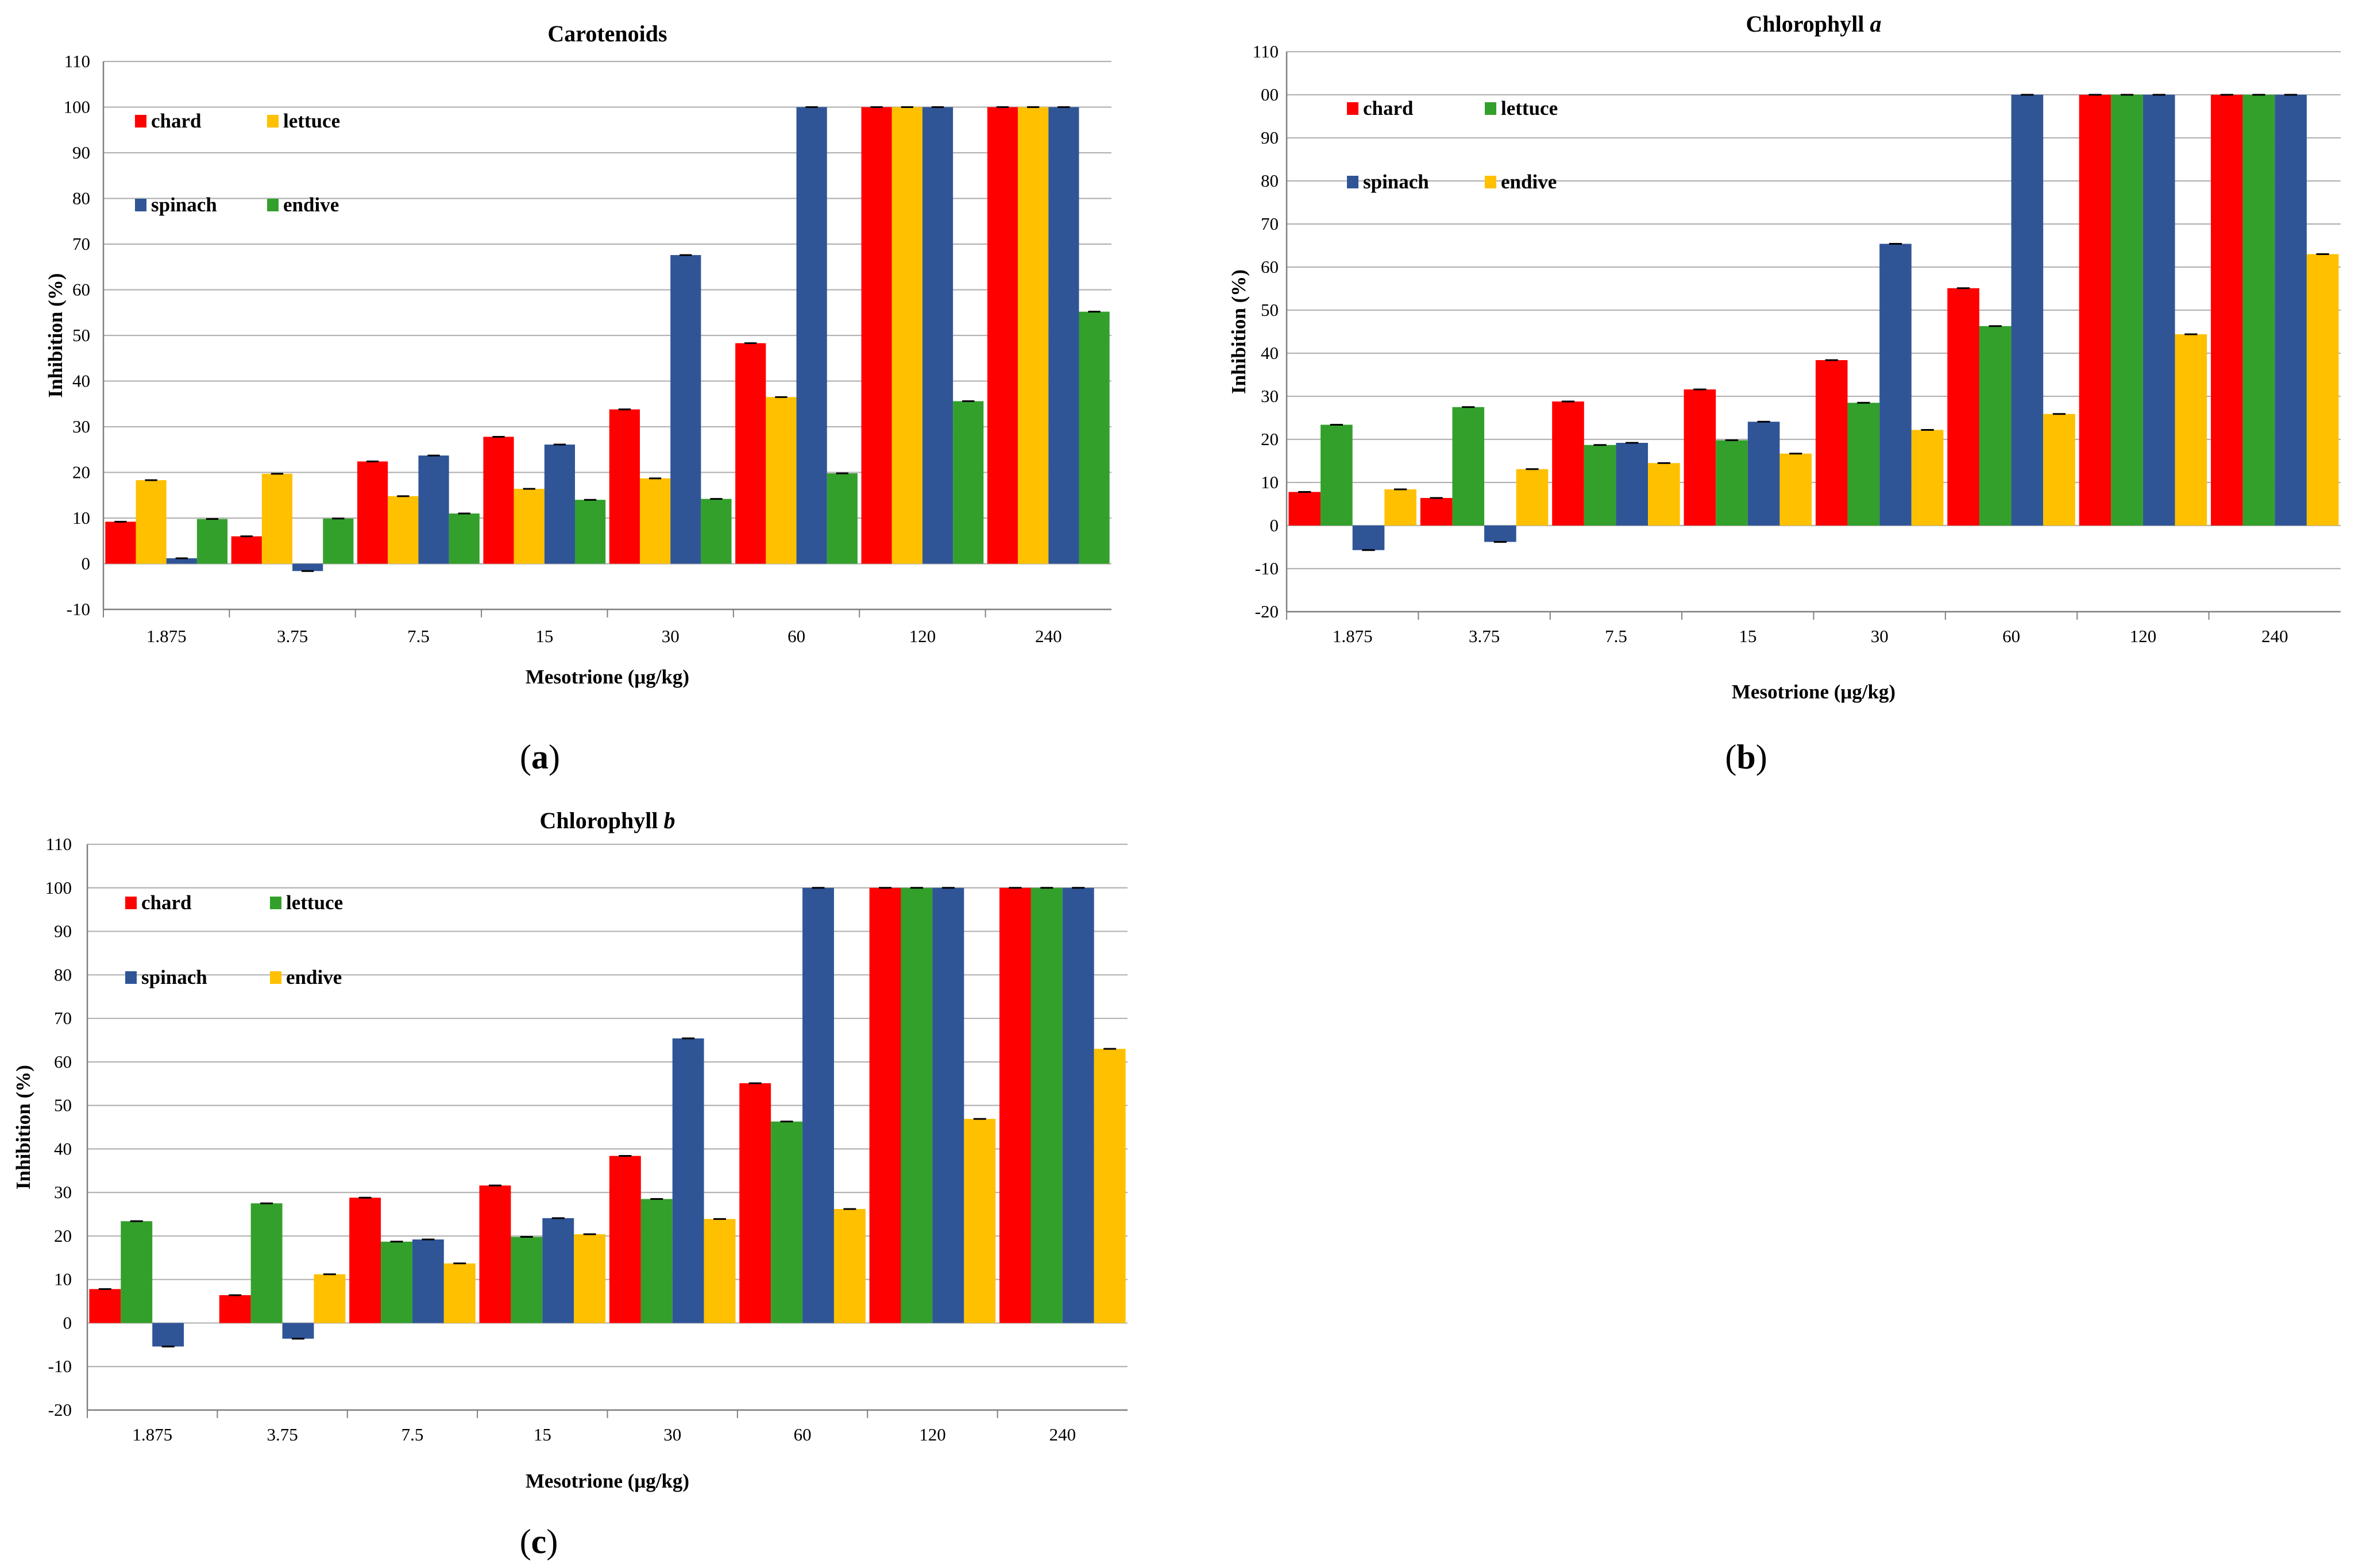  I want to click on y-tick-label: -10, so click(60, 1366).